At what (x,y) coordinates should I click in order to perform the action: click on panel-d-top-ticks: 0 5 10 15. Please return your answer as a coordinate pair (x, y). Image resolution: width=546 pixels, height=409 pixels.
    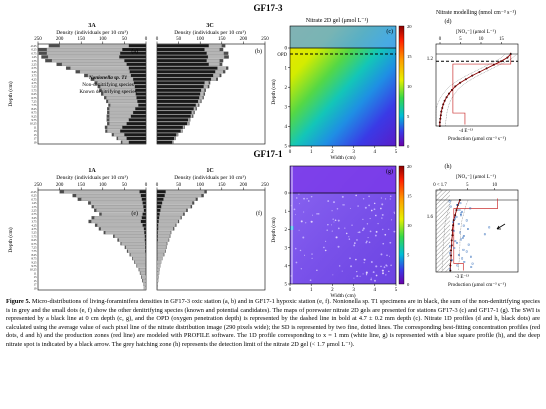
    Looking at the image, I should click on (472, 40).